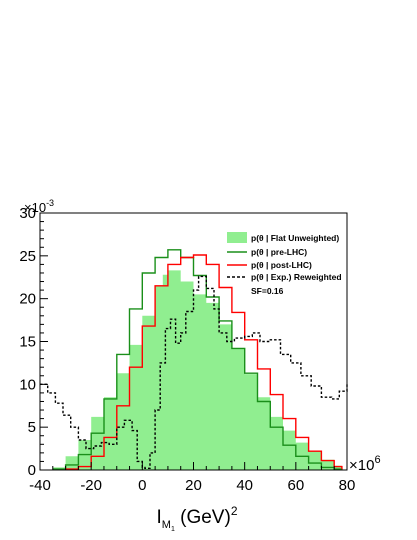 Image resolution: width=417 pixels, height=540 pixels. I want to click on y-tick-label: 25, so click(27, 256).